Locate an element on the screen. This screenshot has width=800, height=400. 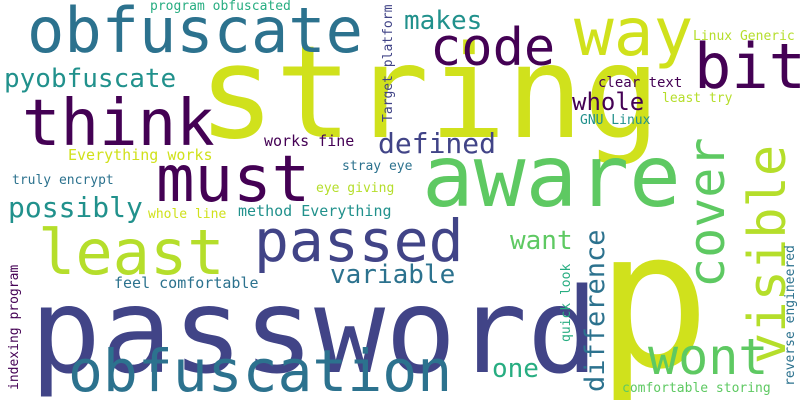
phrase-reverse-engineered: reverse engineered is located at coordinates (790, 315).